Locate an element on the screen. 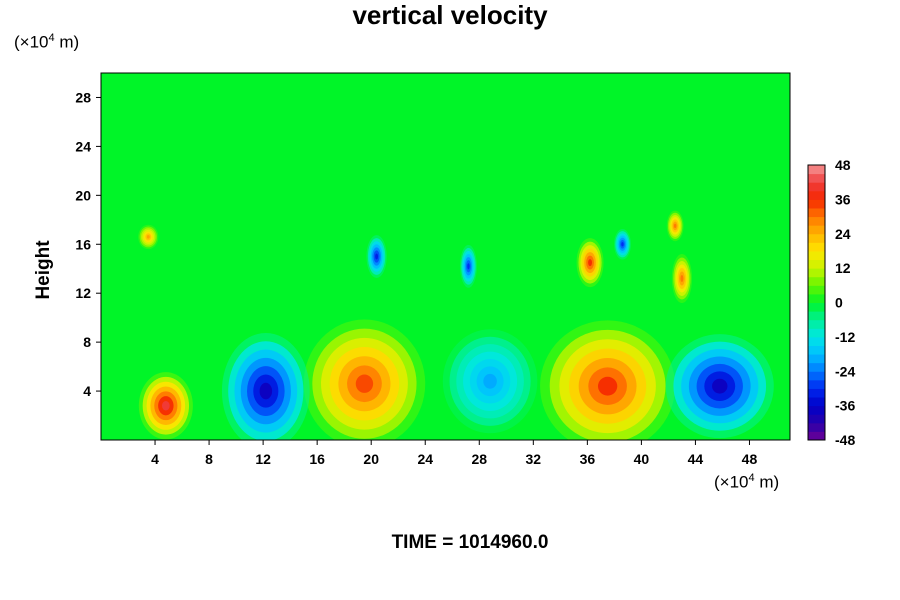 Image resolution: width=900 pixels, height=600 pixels. colorbar-tick-label: 24 is located at coordinates (843, 234).